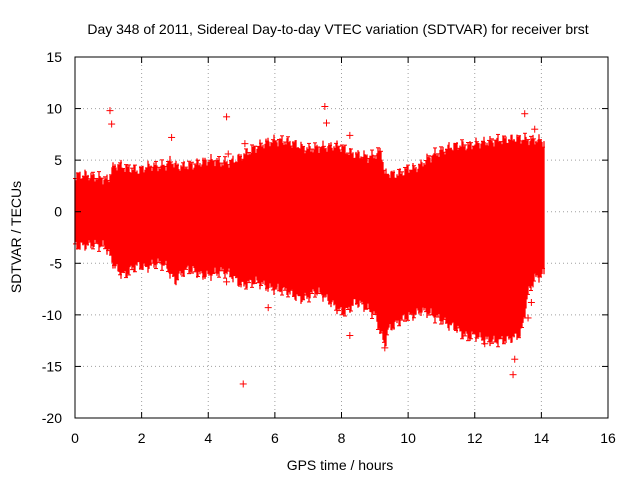 The height and width of the screenshot is (480, 640). I want to click on y-tick-label: -15, so click(52, 366).